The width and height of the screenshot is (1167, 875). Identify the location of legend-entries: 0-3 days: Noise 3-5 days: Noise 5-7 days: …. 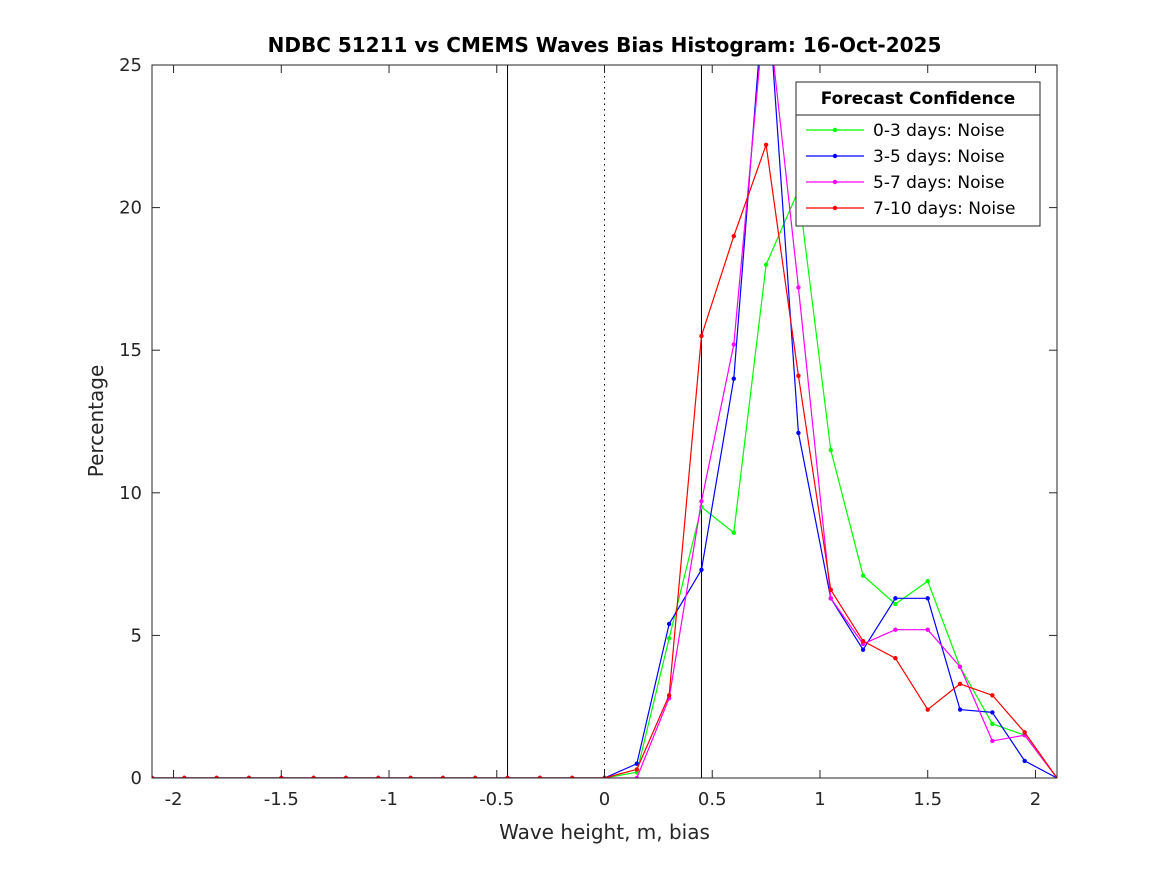
(910, 170).